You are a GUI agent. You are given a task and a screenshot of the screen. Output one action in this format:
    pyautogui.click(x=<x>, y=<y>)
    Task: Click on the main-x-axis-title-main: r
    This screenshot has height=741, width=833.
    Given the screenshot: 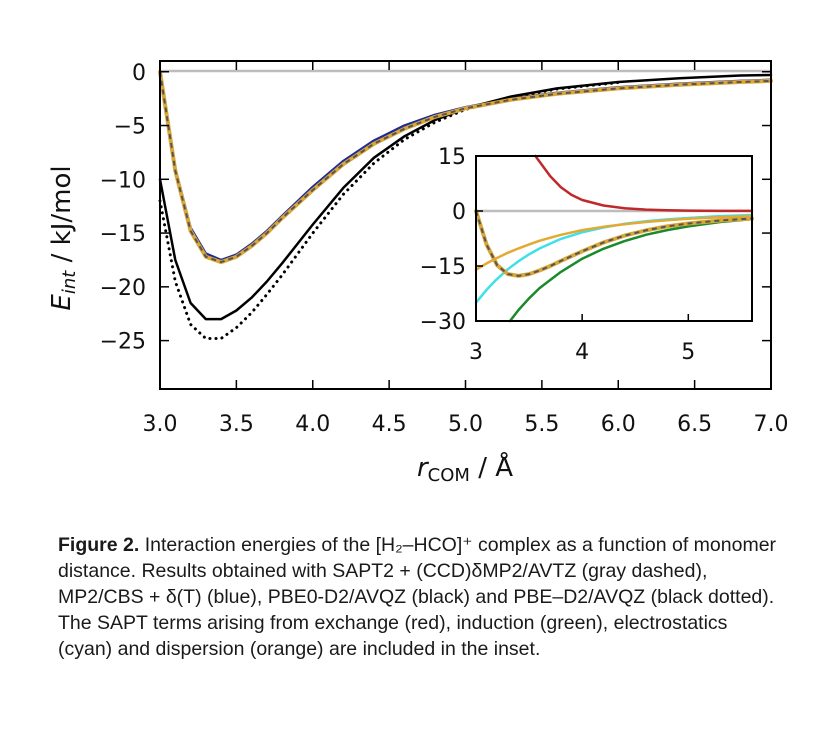 What is the action you would take?
    pyautogui.click(x=423, y=468)
    